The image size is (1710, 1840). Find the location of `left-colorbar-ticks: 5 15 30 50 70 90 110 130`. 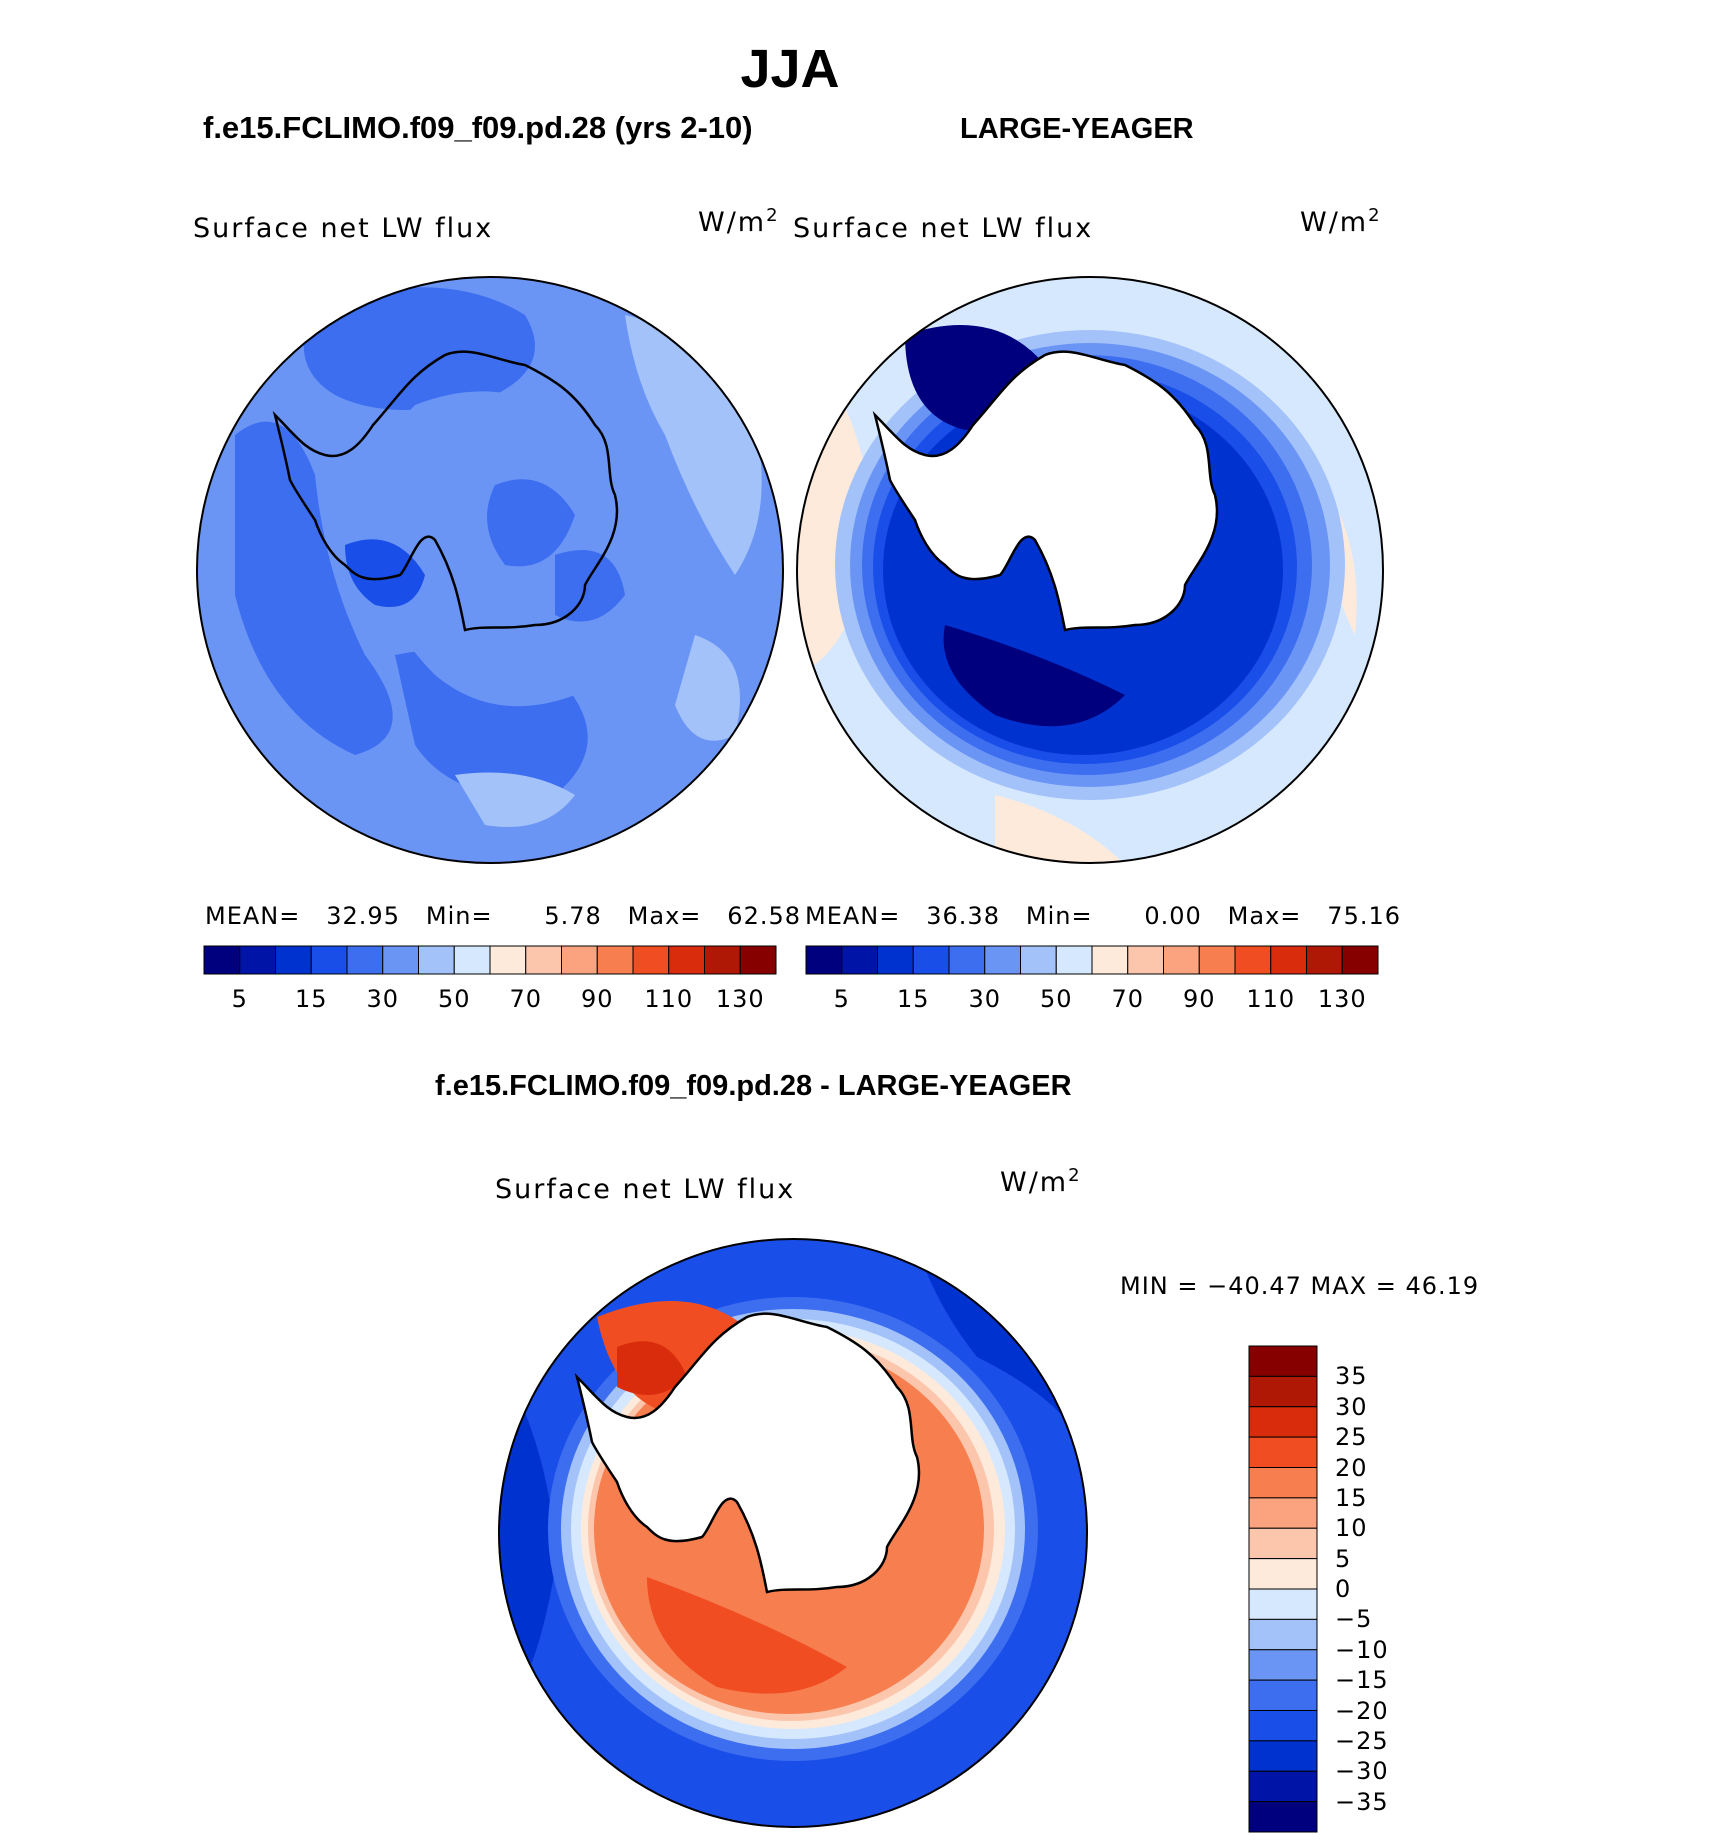

left-colorbar-ticks: 5 15 30 50 70 90 110 130 is located at coordinates (490, 1000).